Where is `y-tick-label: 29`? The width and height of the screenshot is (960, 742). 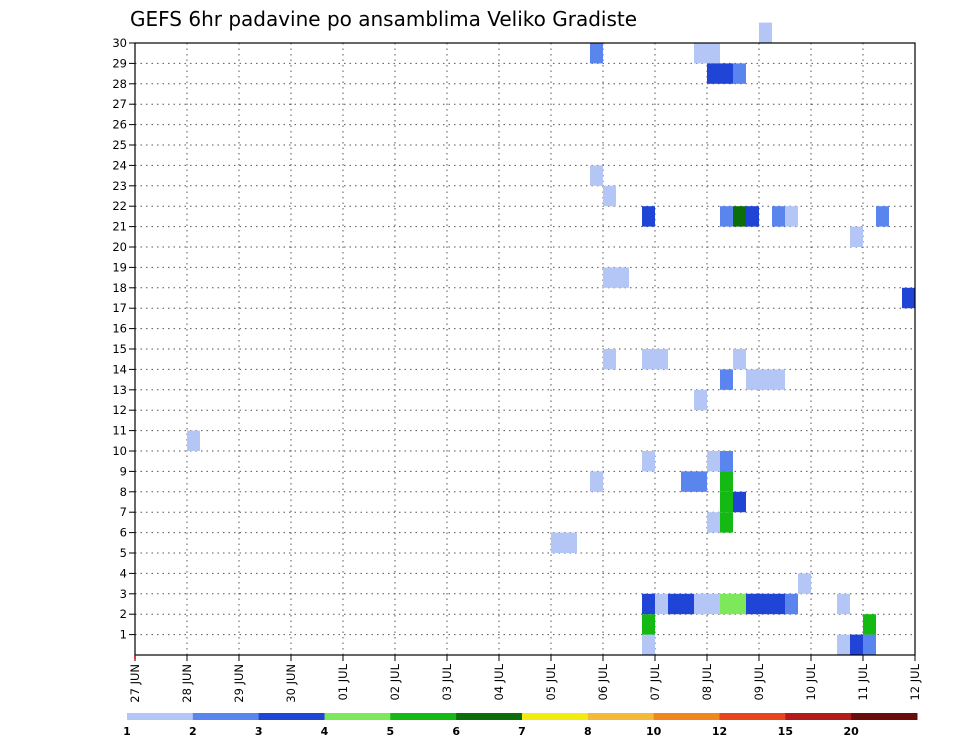 y-tick-label: 29 is located at coordinates (119, 63).